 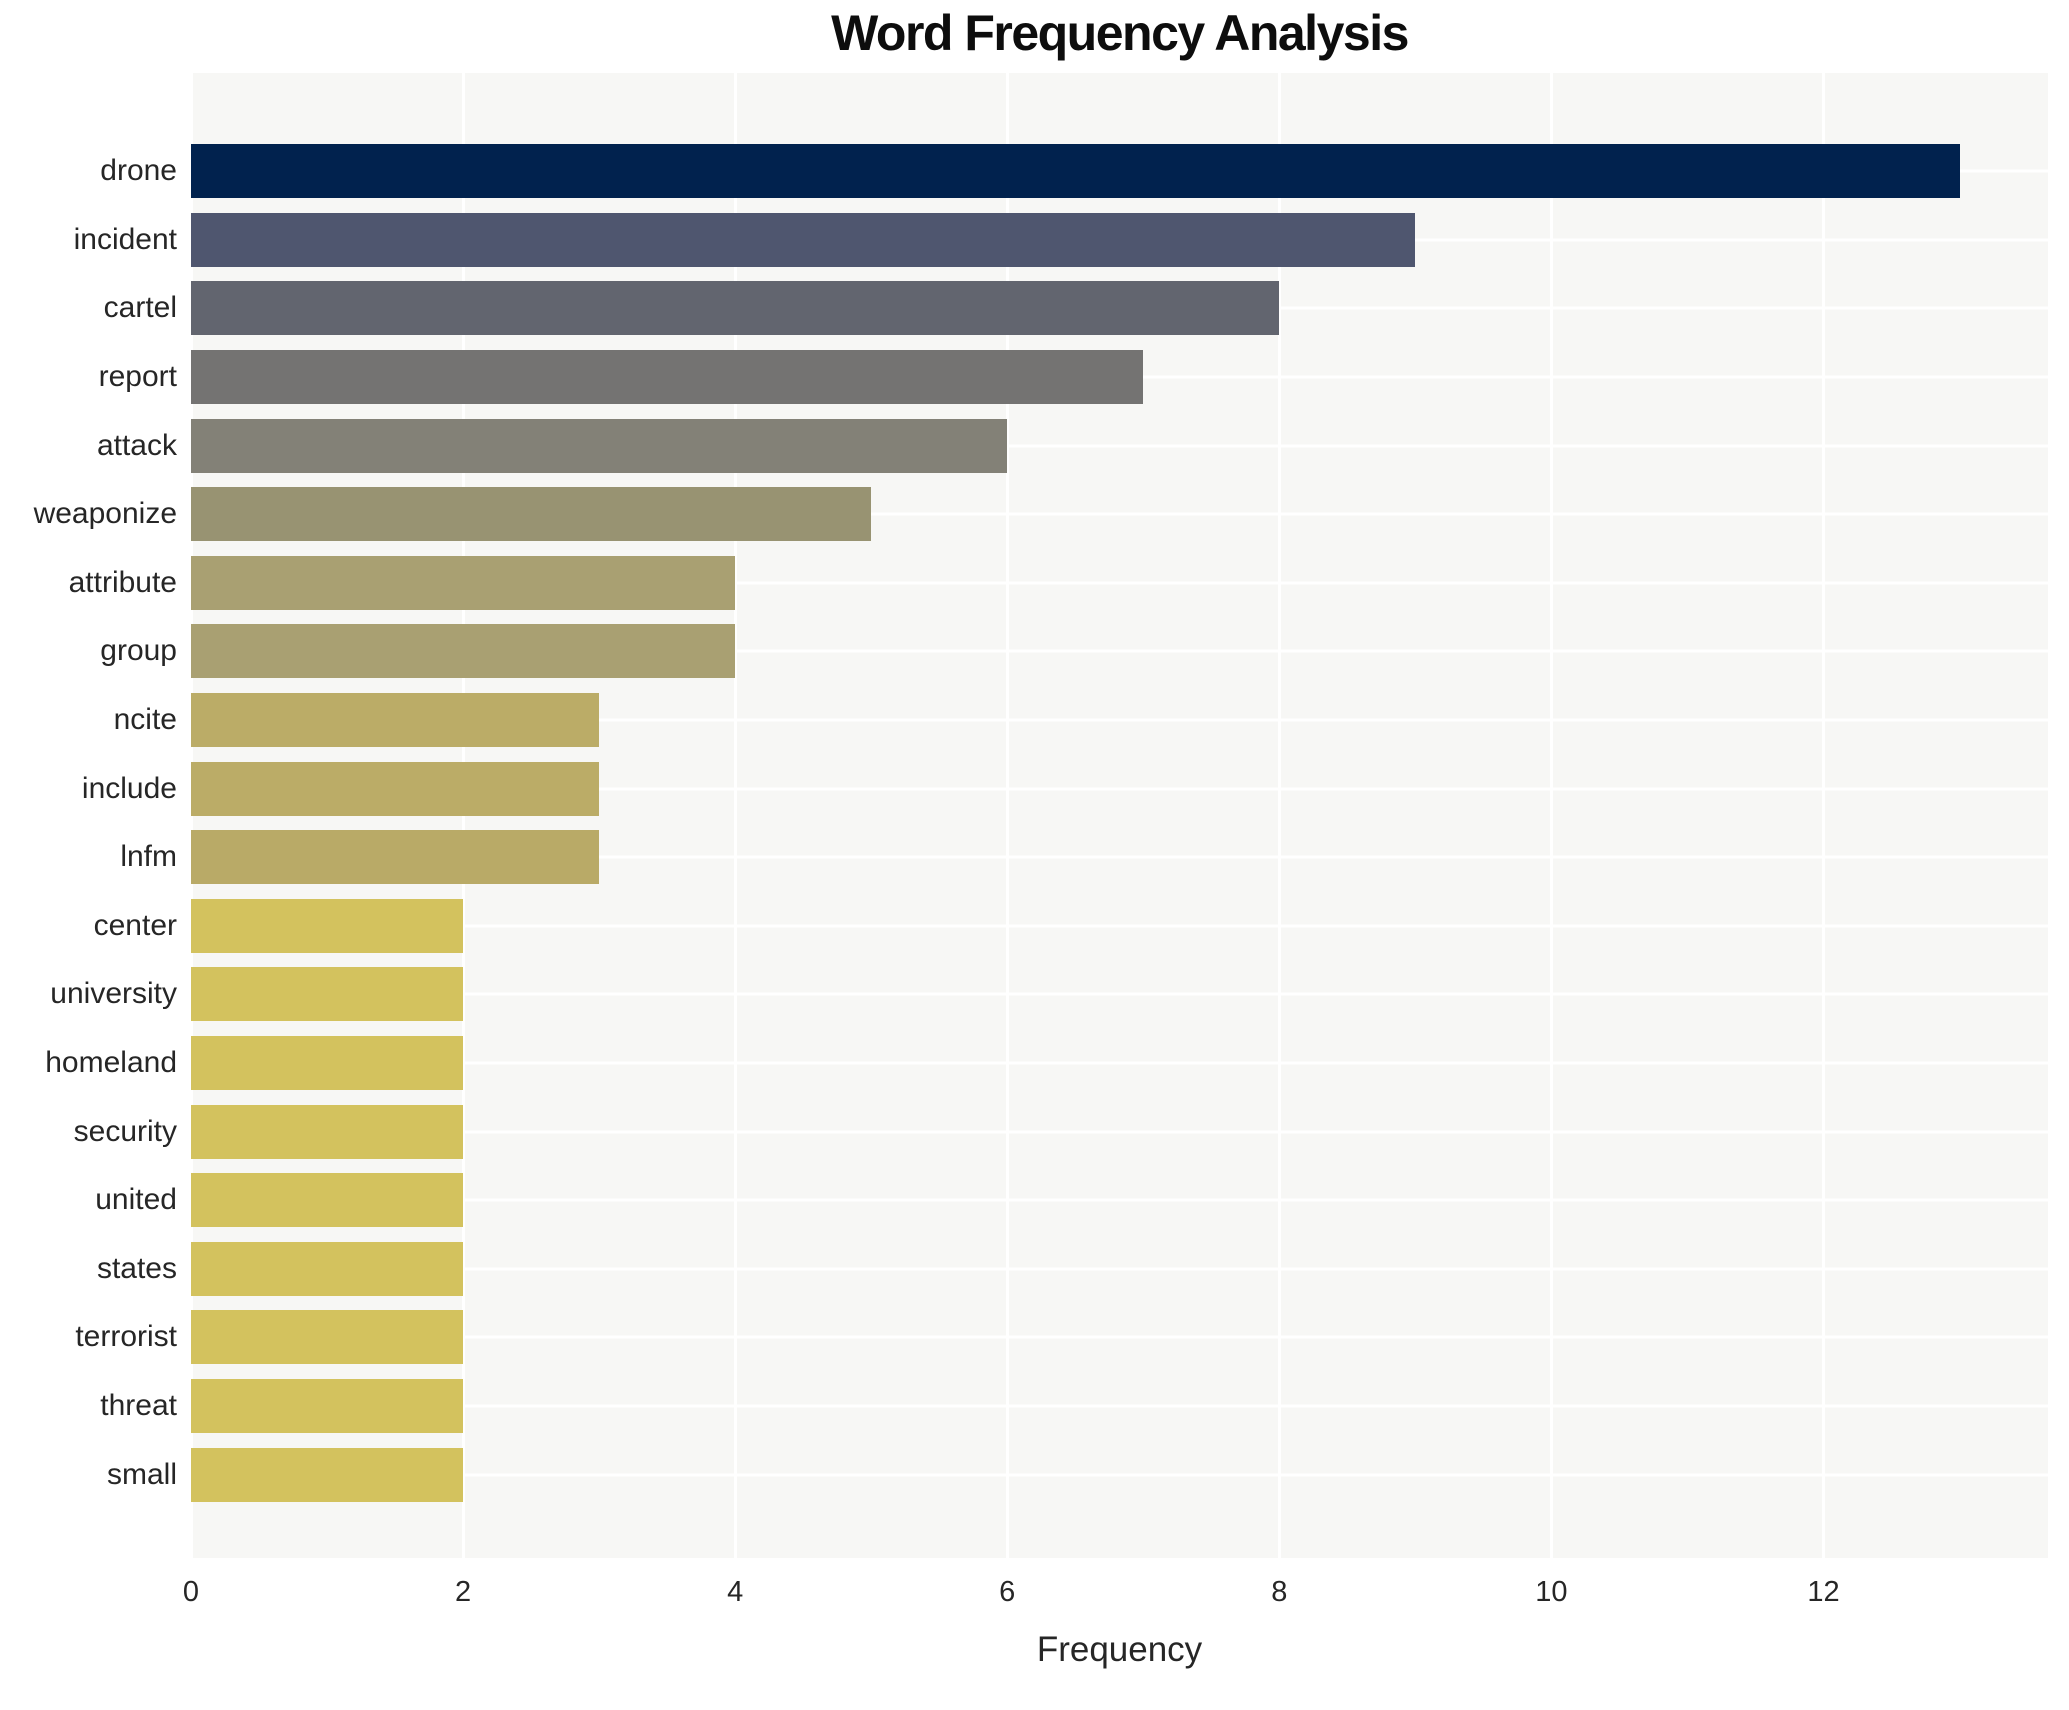 I want to click on bar-row: include, so click(x=1024, y=788).